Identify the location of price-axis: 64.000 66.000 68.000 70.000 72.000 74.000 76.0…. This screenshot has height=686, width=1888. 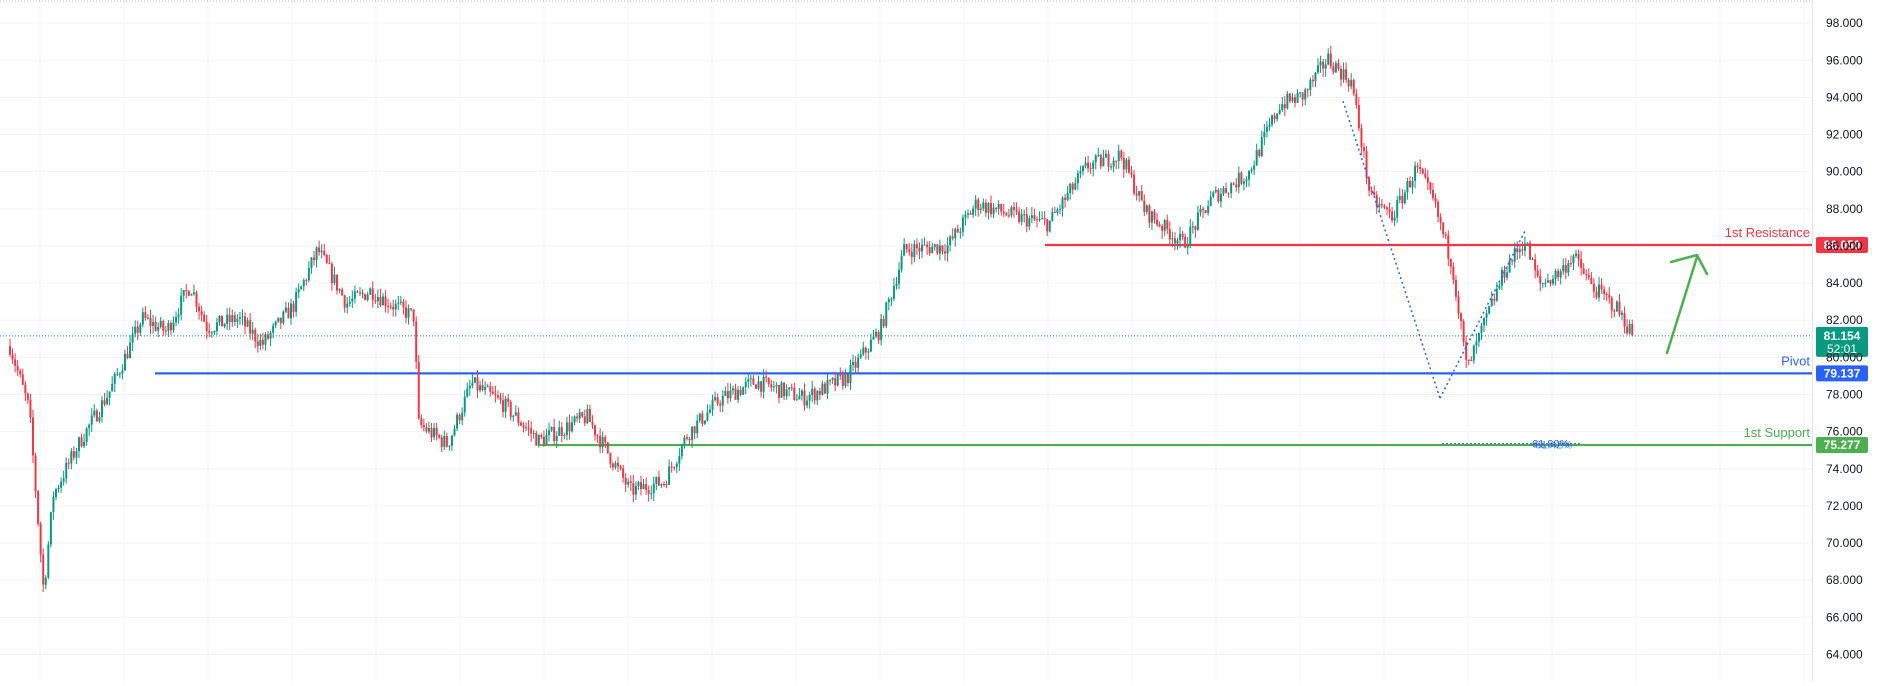
(1838, 340).